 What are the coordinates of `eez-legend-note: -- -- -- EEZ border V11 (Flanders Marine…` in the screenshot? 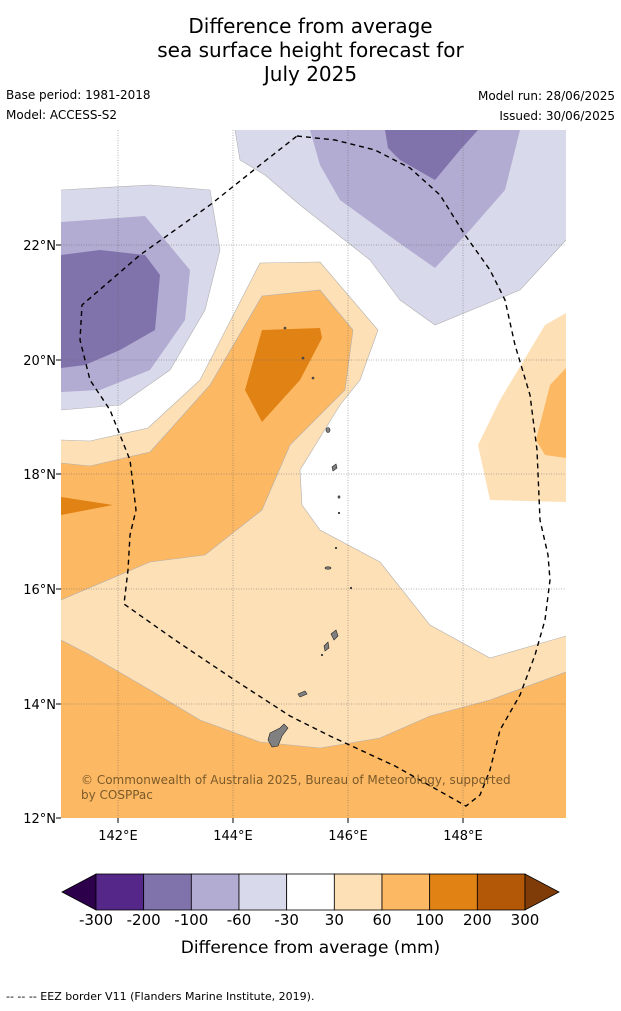 It's located at (160, 996).